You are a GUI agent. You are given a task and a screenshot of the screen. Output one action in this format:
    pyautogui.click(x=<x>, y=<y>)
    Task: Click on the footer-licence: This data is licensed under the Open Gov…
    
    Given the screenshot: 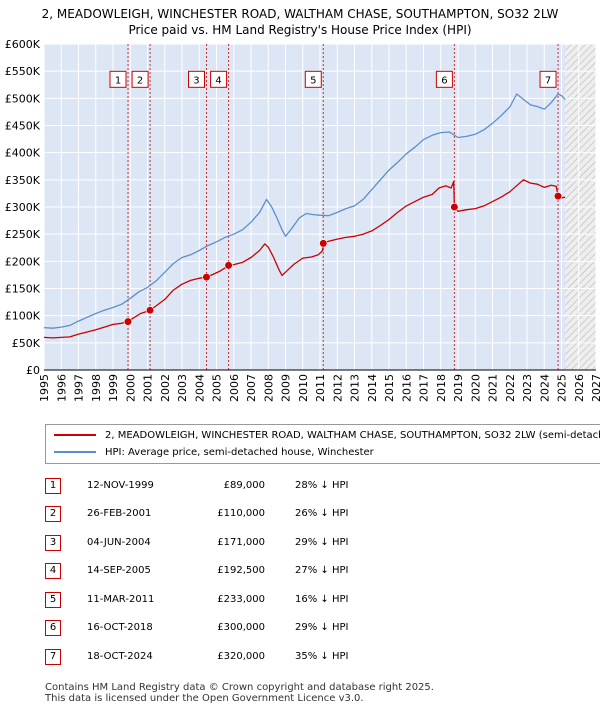 What is the action you would take?
    pyautogui.click(x=204, y=698)
    